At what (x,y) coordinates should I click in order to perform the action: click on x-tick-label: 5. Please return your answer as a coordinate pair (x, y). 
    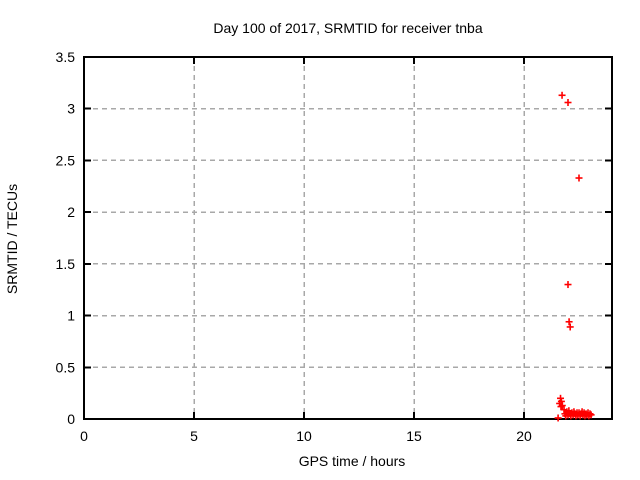
    Looking at the image, I should click on (194, 436).